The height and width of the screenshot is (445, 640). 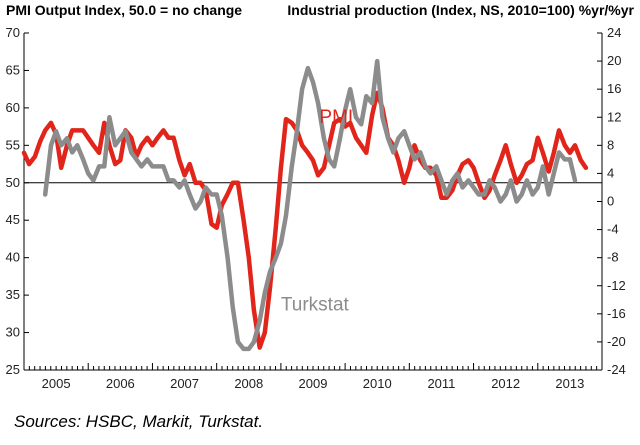 What do you see at coordinates (13, 69) in the screenshot?
I see `left-tick-label: 65` at bounding box center [13, 69].